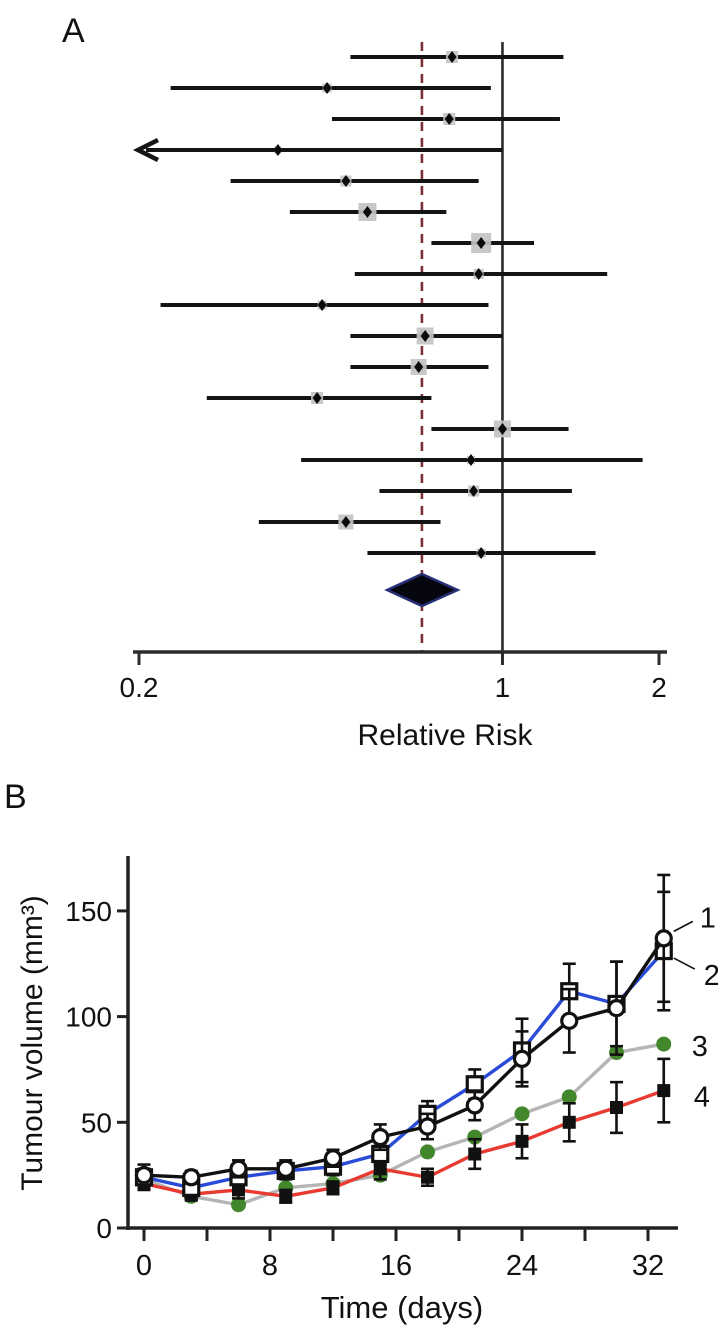 This screenshot has height=1337, width=718. What do you see at coordinates (702, 1098) in the screenshot?
I see `series-label-4: 4` at bounding box center [702, 1098].